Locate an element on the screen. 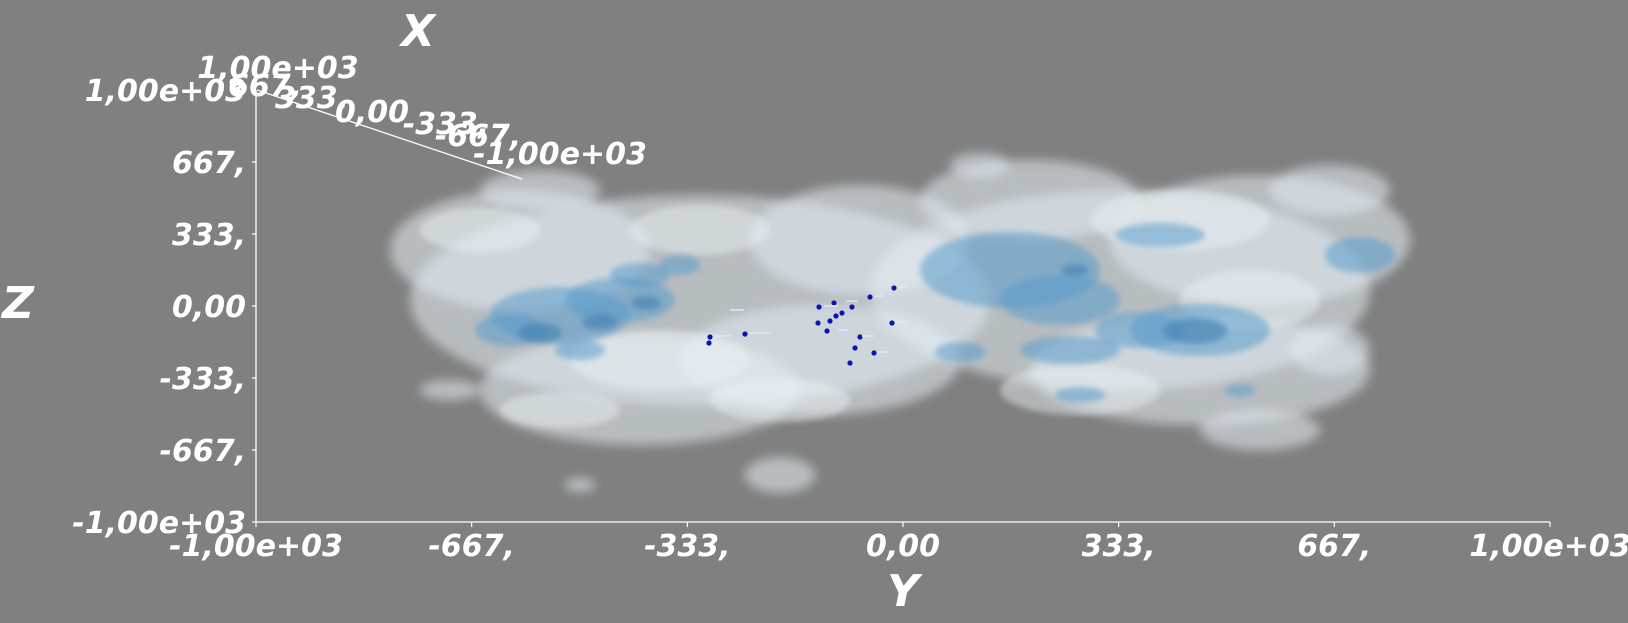 Image resolution: width=1628 pixels, height=623 pixels. y-axis-tick-label: -1,00e+03 is located at coordinates (256, 546).